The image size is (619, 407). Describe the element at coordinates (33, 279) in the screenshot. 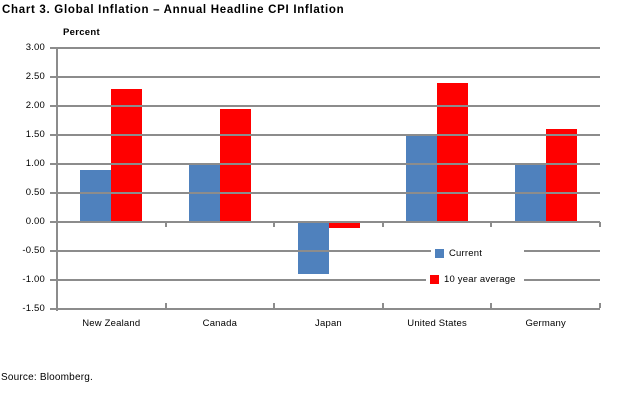

I see `y-tick-label: -1.00` at that location.